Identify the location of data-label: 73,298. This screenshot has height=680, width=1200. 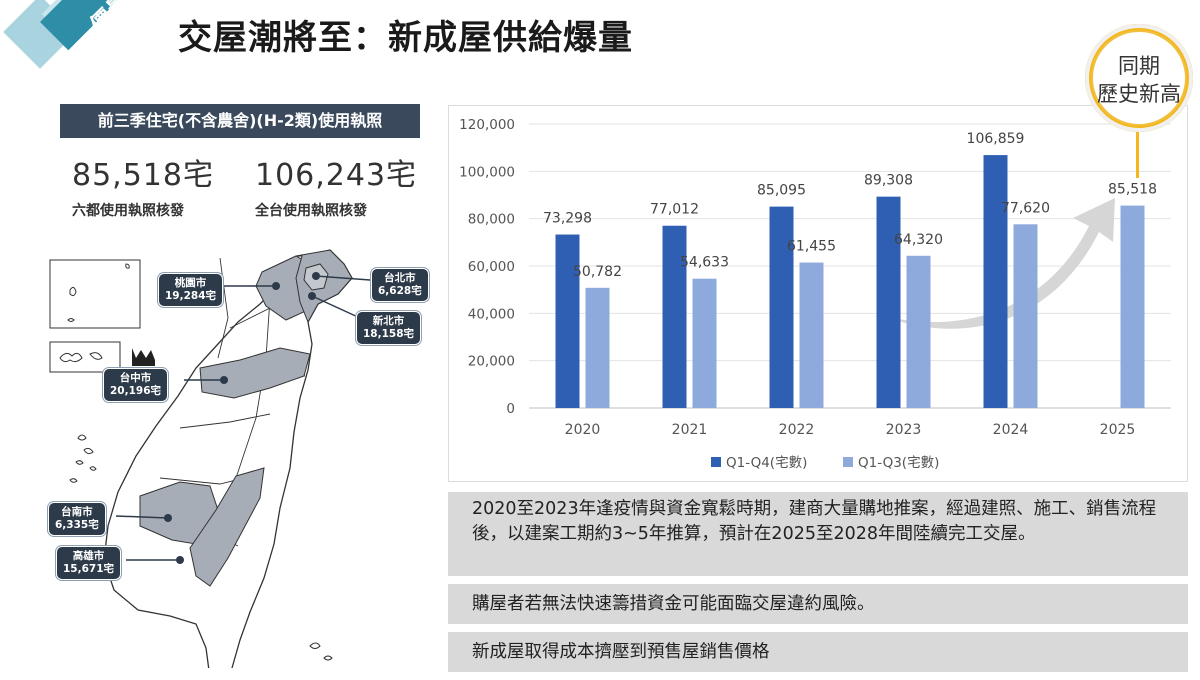
(567, 219).